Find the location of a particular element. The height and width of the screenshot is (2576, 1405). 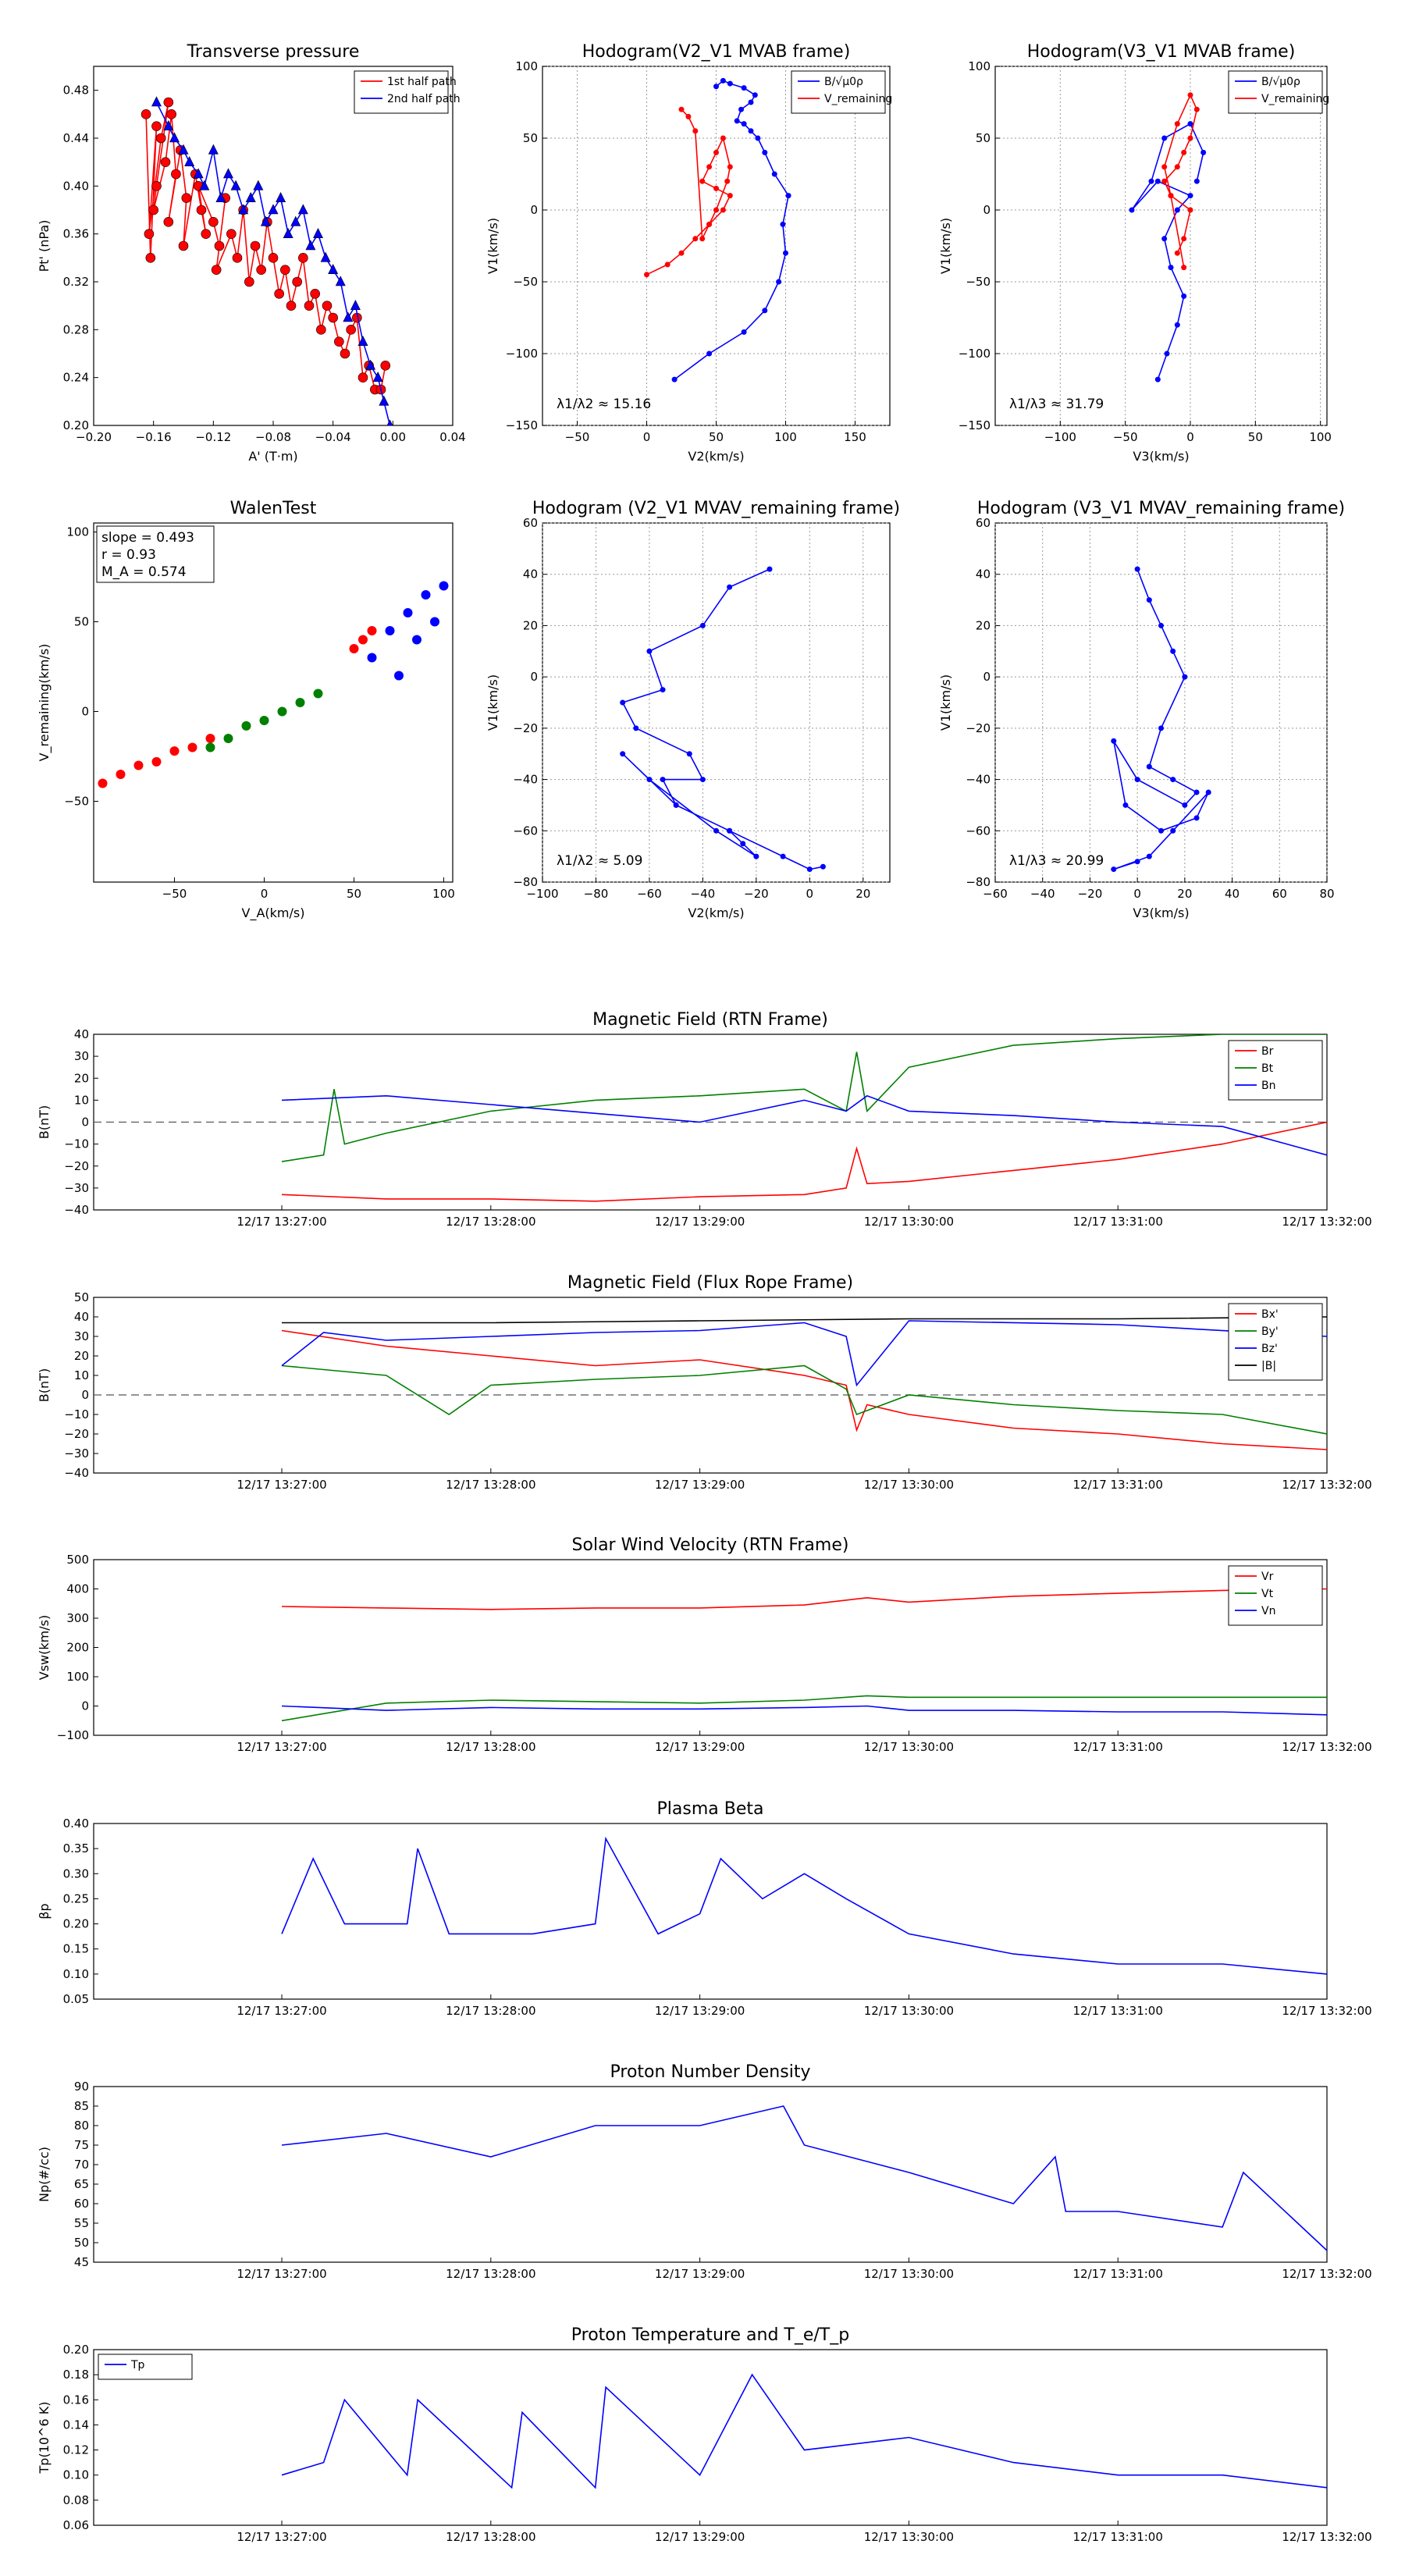

series-line-beta is located at coordinates (804, 1905).